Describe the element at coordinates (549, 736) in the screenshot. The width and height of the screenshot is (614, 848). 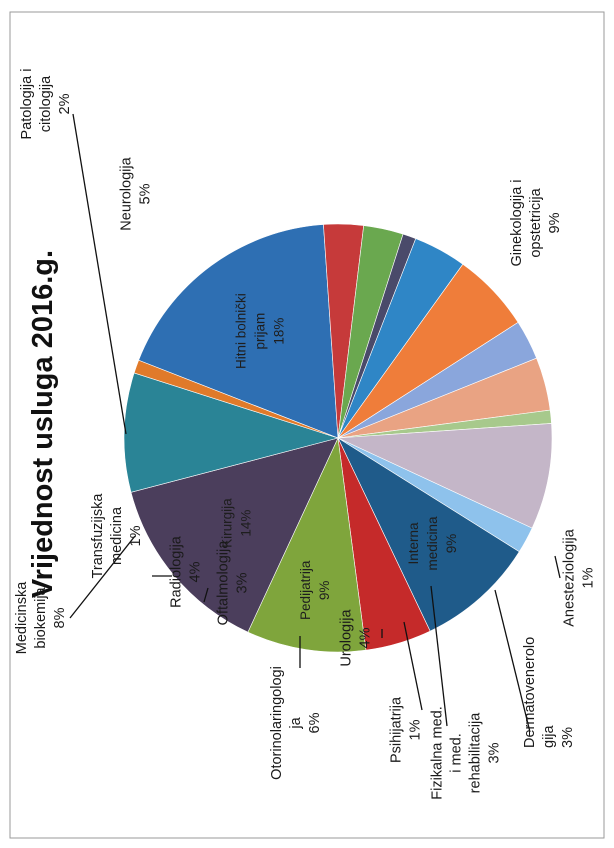
I see `slice-name-line: gija` at that location.